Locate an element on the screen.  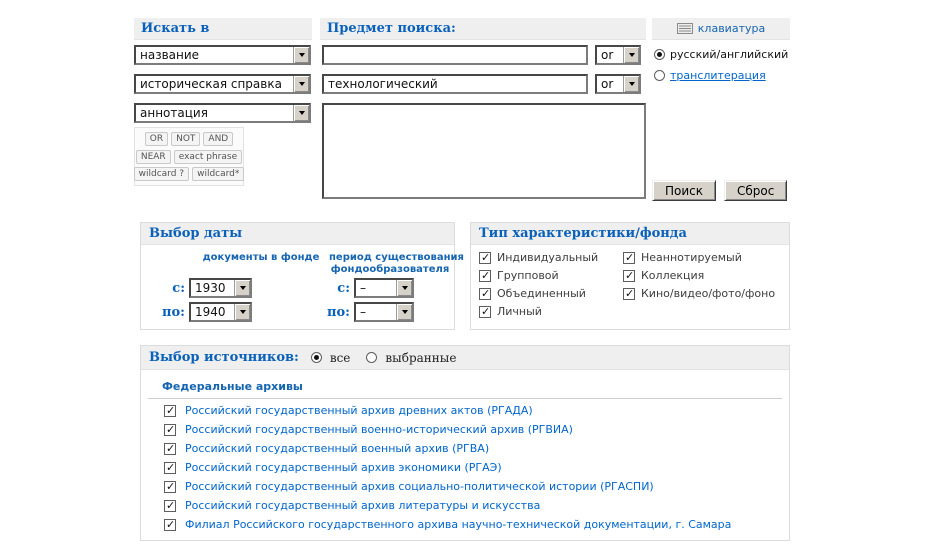
search-subject-header: Предмет поиска: is located at coordinates (483, 29).